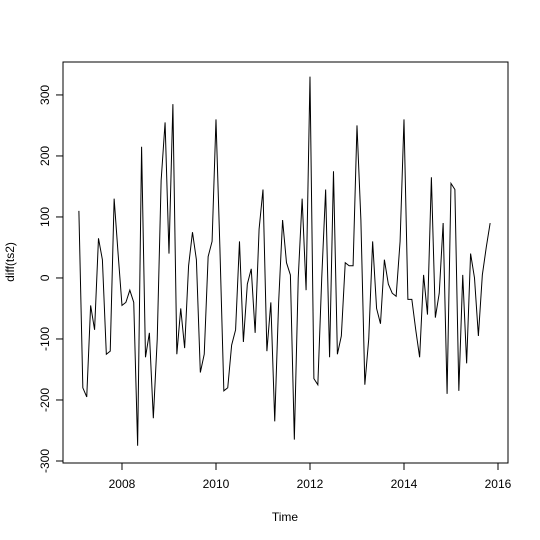 The width and height of the screenshot is (540, 540). I want to click on y-tick-label: 0, so click(45, 277).